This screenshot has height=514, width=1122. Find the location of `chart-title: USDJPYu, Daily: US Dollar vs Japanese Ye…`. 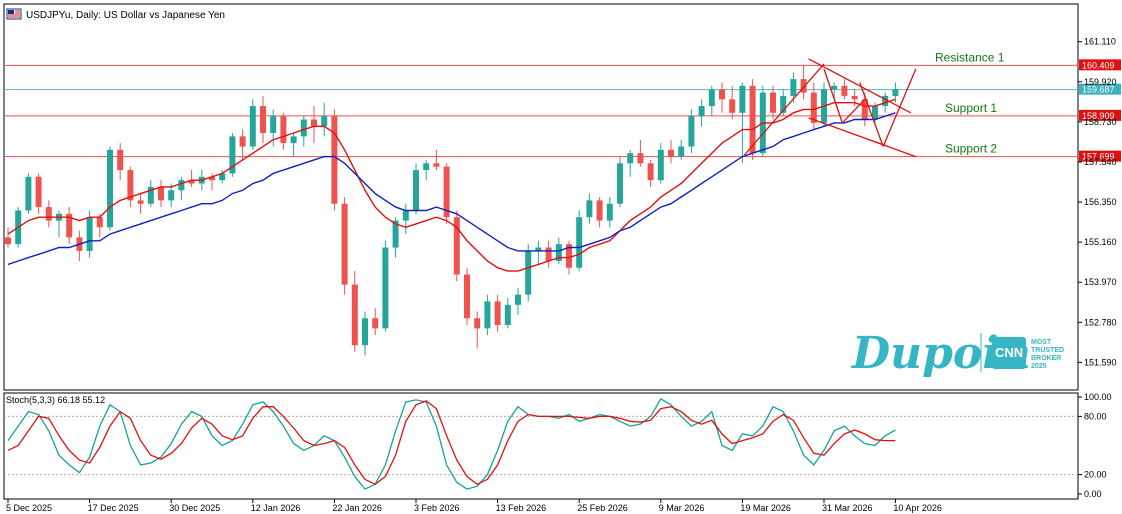

chart-title: USDJPYu, Daily: US Dollar vs Japanese Ye… is located at coordinates (125, 15).